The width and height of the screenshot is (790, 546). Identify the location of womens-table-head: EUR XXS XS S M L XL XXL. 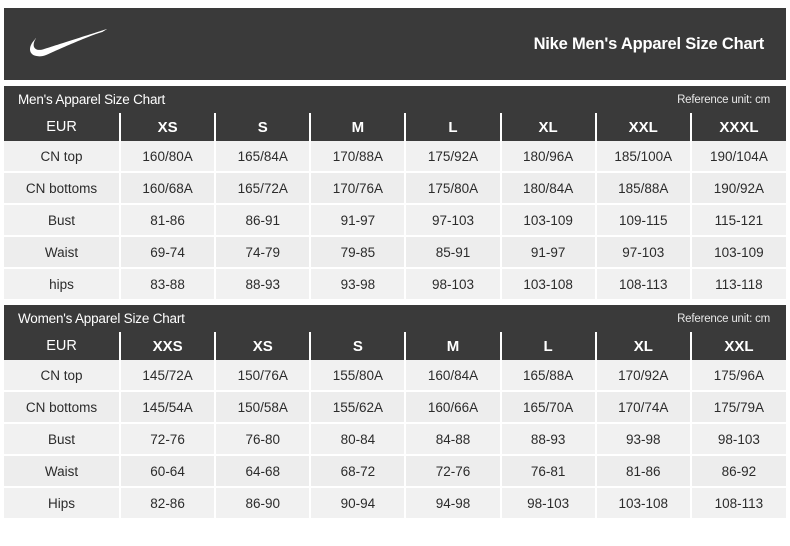
(395, 346).